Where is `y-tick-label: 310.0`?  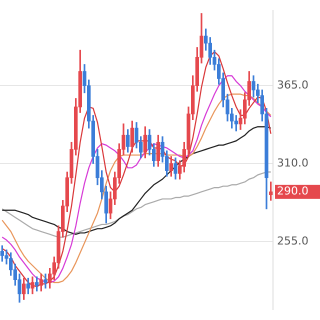
y-tick-label: 310.0 is located at coordinates (292, 163).